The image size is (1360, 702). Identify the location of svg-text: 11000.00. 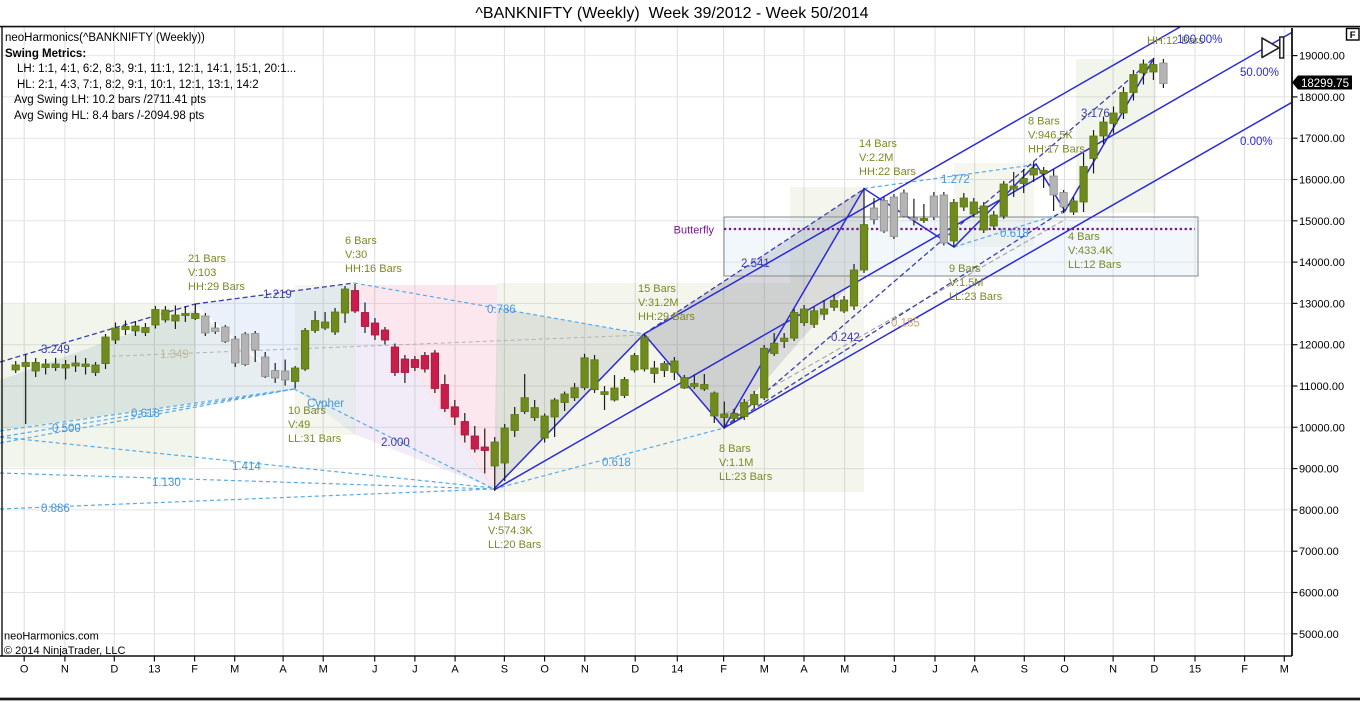
(1321, 387).